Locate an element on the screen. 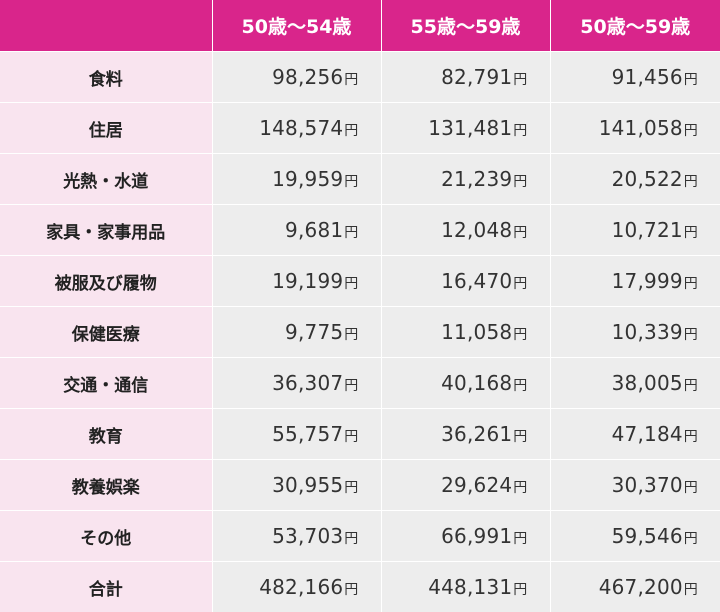 Image resolution: width=720 pixels, height=612 pixels. table-row: その他 53,703円 66,991円 59,546円 is located at coordinates (360, 536).